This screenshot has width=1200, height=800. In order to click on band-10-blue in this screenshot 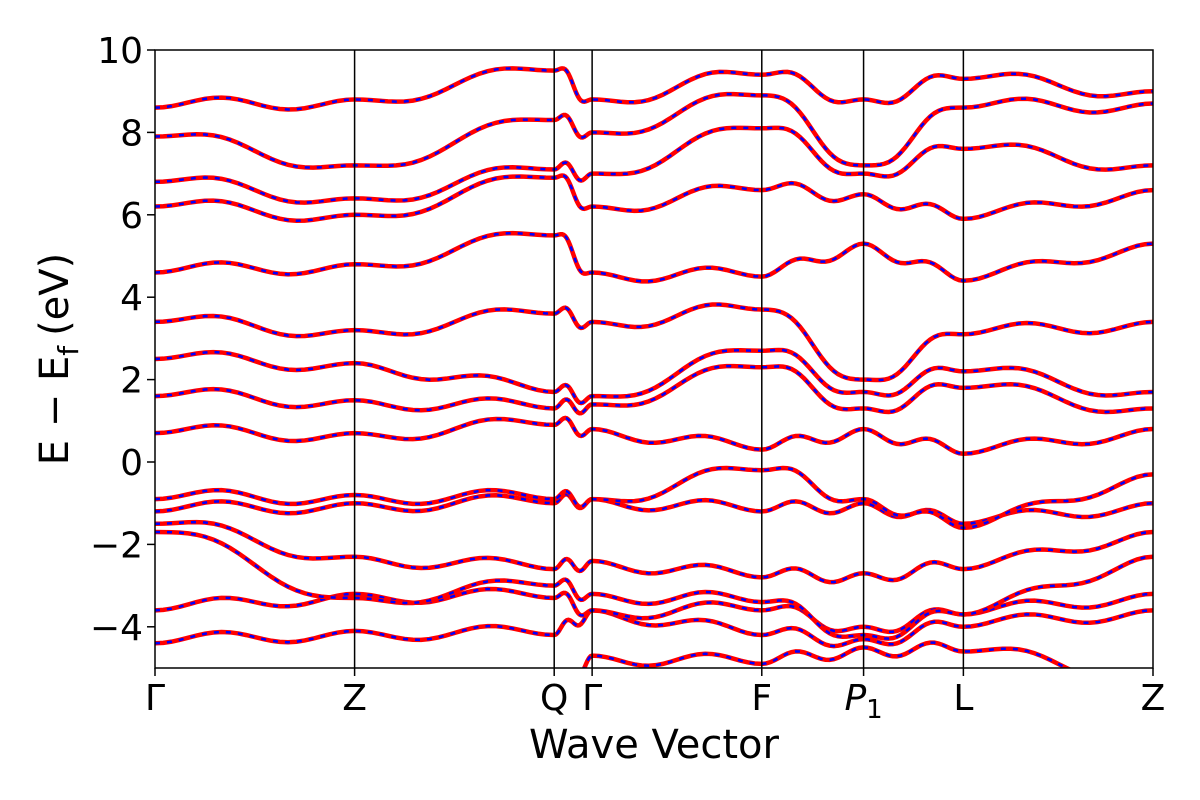, I will do `click(654, 342)`.